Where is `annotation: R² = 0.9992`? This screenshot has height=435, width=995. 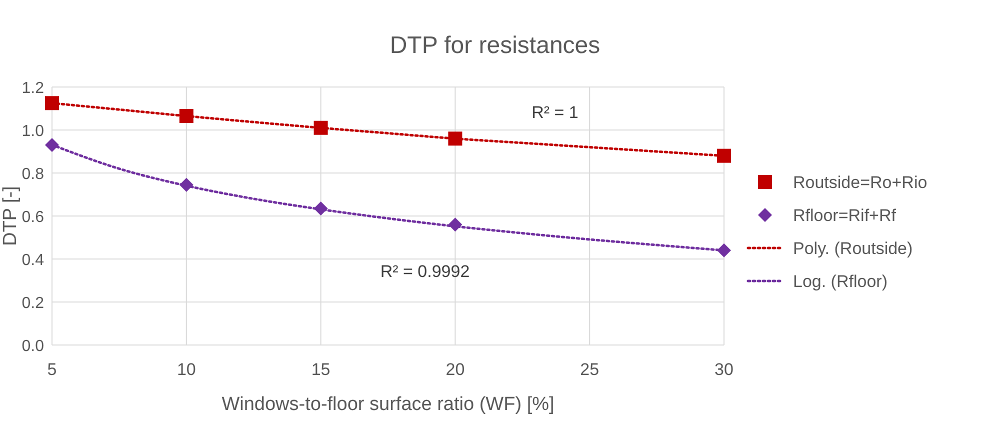
annotation: R² = 0.9992 is located at coordinates (425, 271).